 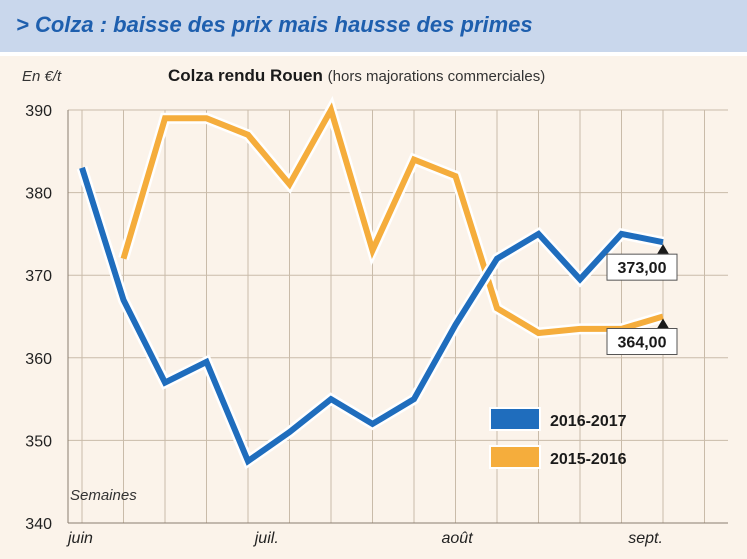 What do you see at coordinates (588, 421) in the screenshot?
I see `legend-label: 2016-2017` at bounding box center [588, 421].